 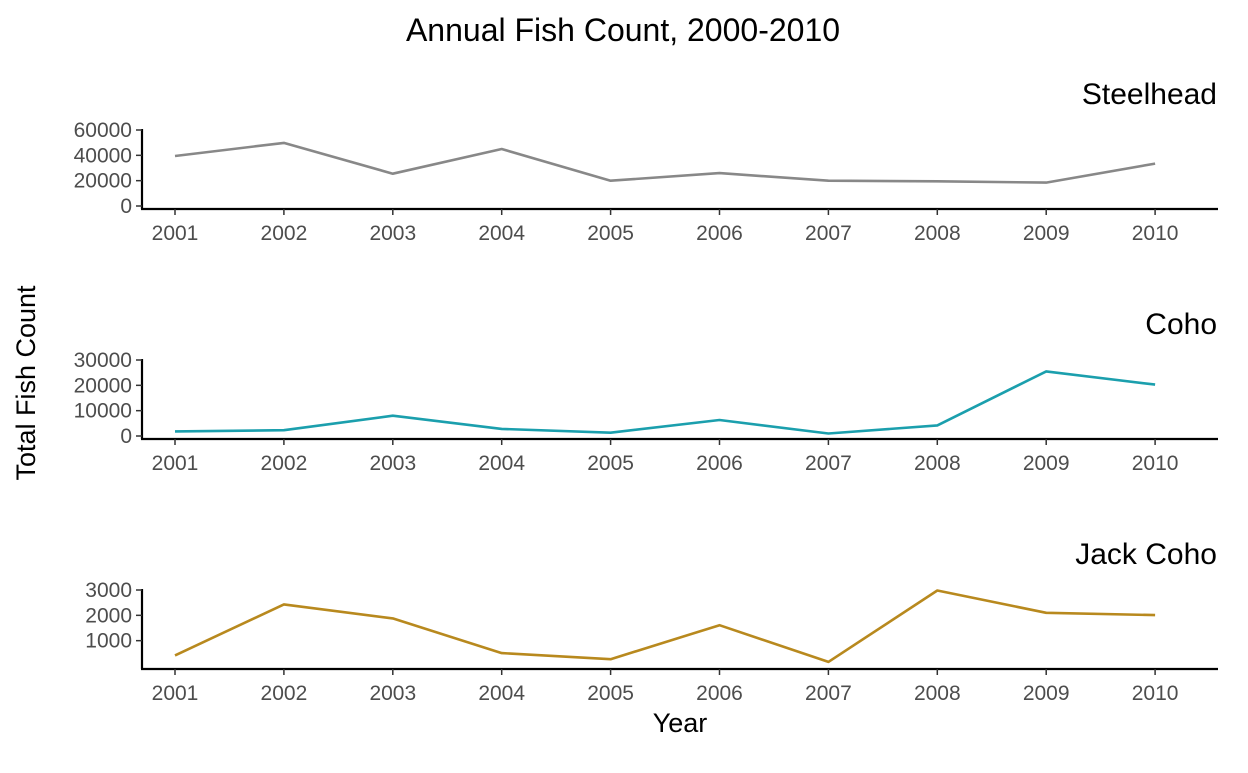 What do you see at coordinates (828, 463) in the screenshot?
I see `x-tick-label-coho: 2007` at bounding box center [828, 463].